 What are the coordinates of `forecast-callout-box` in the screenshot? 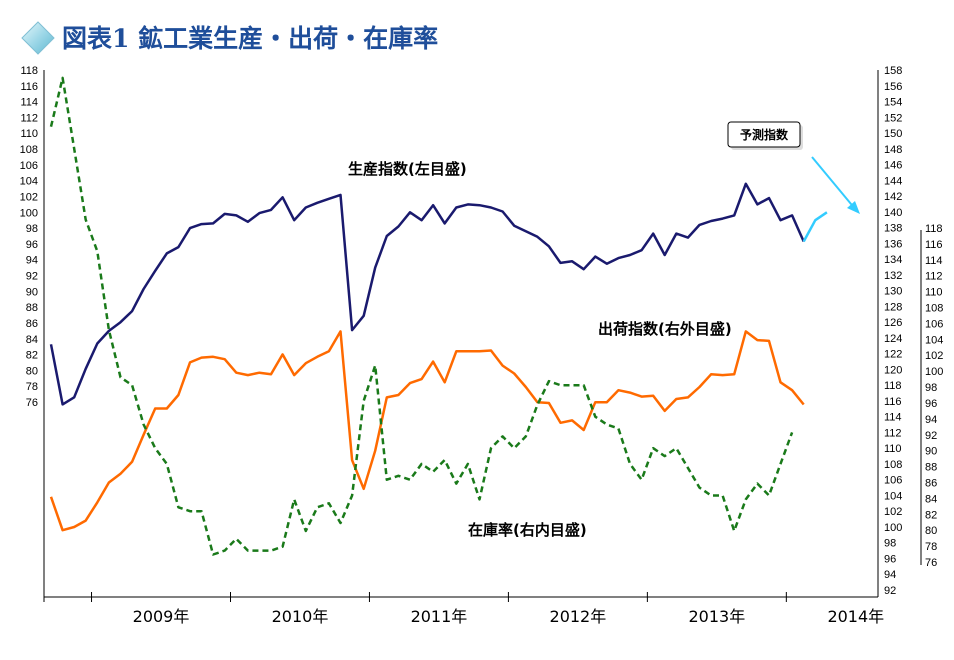 It's located at (764, 134).